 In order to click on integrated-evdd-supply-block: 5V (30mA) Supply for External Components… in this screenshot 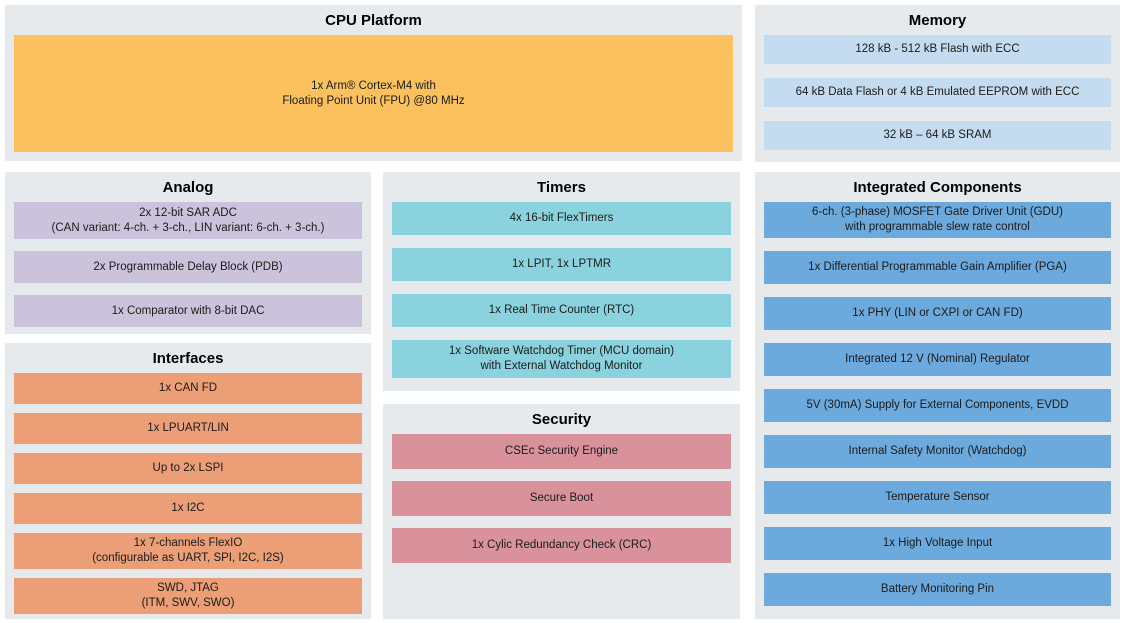, I will do `click(937, 405)`.